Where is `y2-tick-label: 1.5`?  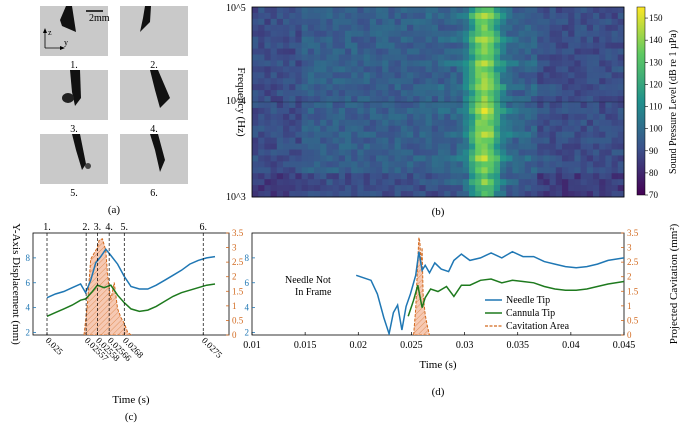
y2-tick-label: 1.5 is located at coordinates (633, 291).